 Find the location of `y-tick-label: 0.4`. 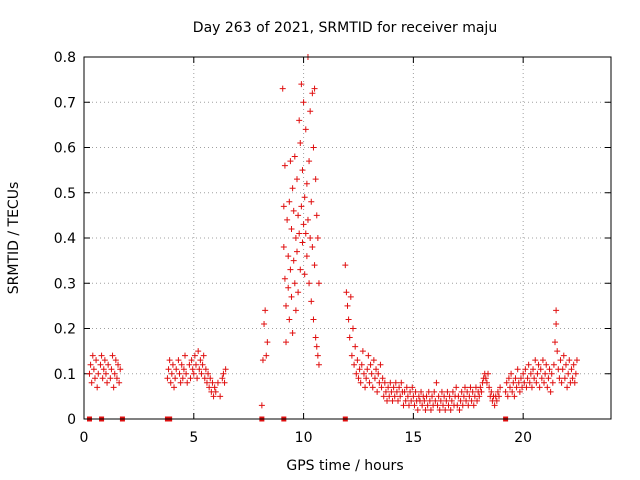

y-tick-label: 0.4 is located at coordinates (65, 239).